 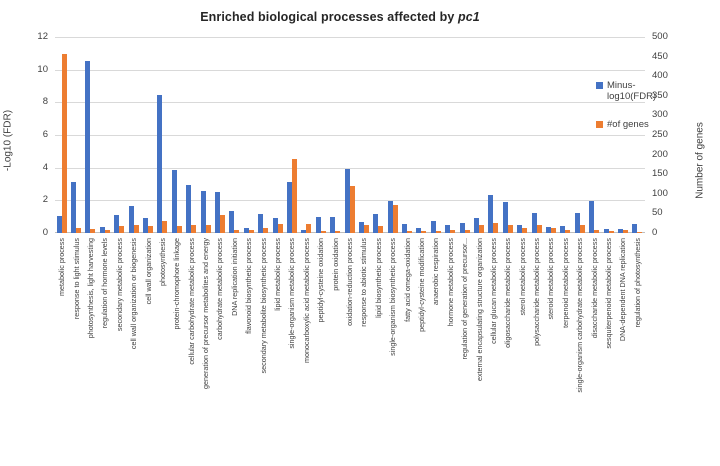 I want to click on right-axis-tick-label: 50, so click(x=657, y=213).